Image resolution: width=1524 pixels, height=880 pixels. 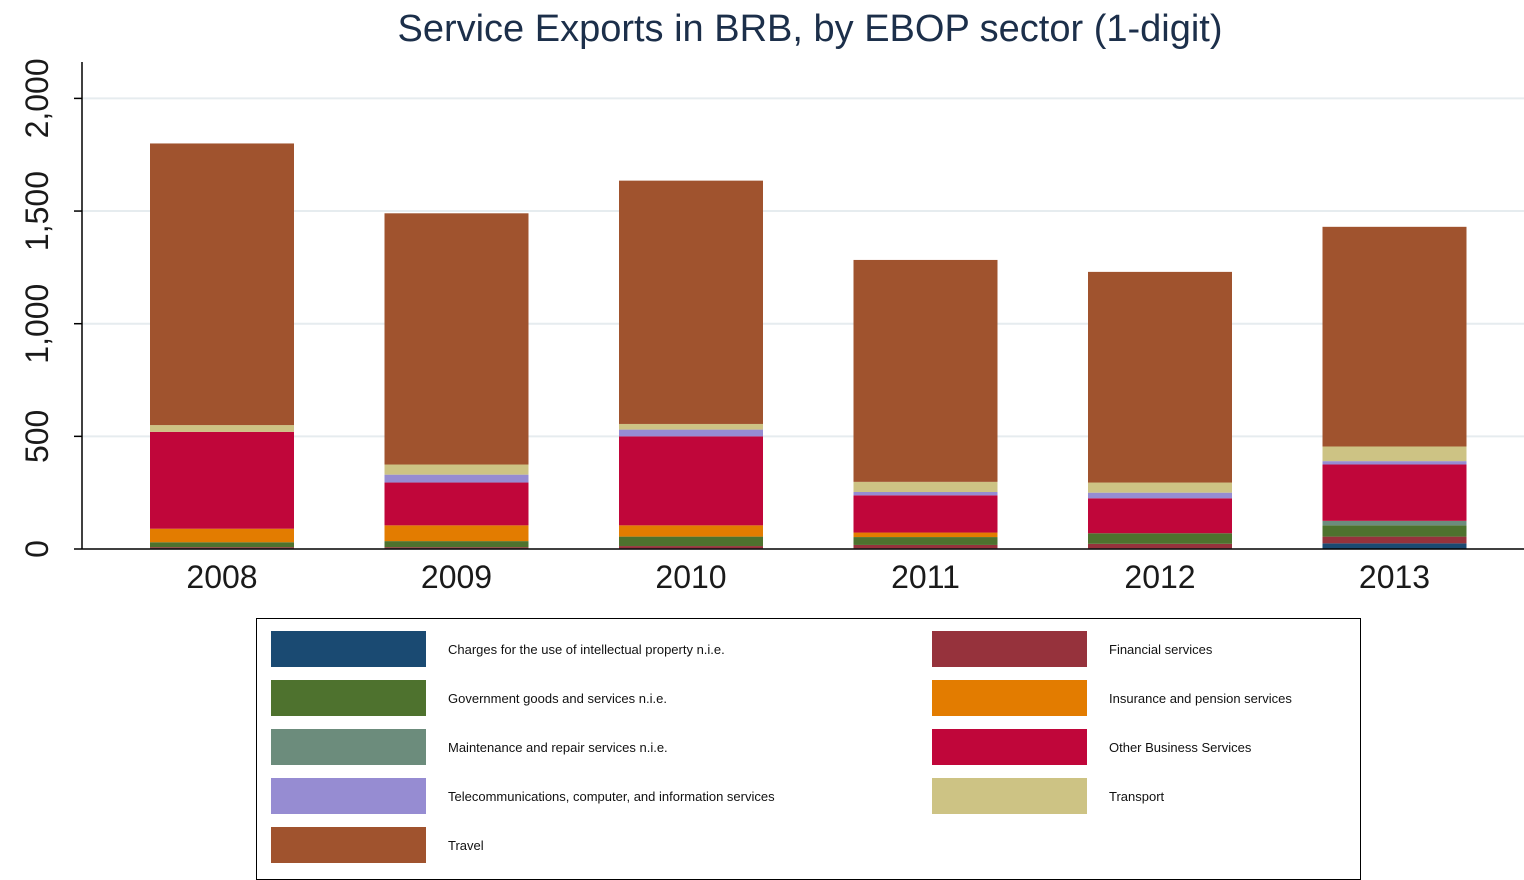 What do you see at coordinates (1200, 698) in the screenshot?
I see `legend-label: Insurance and pension services` at bounding box center [1200, 698].